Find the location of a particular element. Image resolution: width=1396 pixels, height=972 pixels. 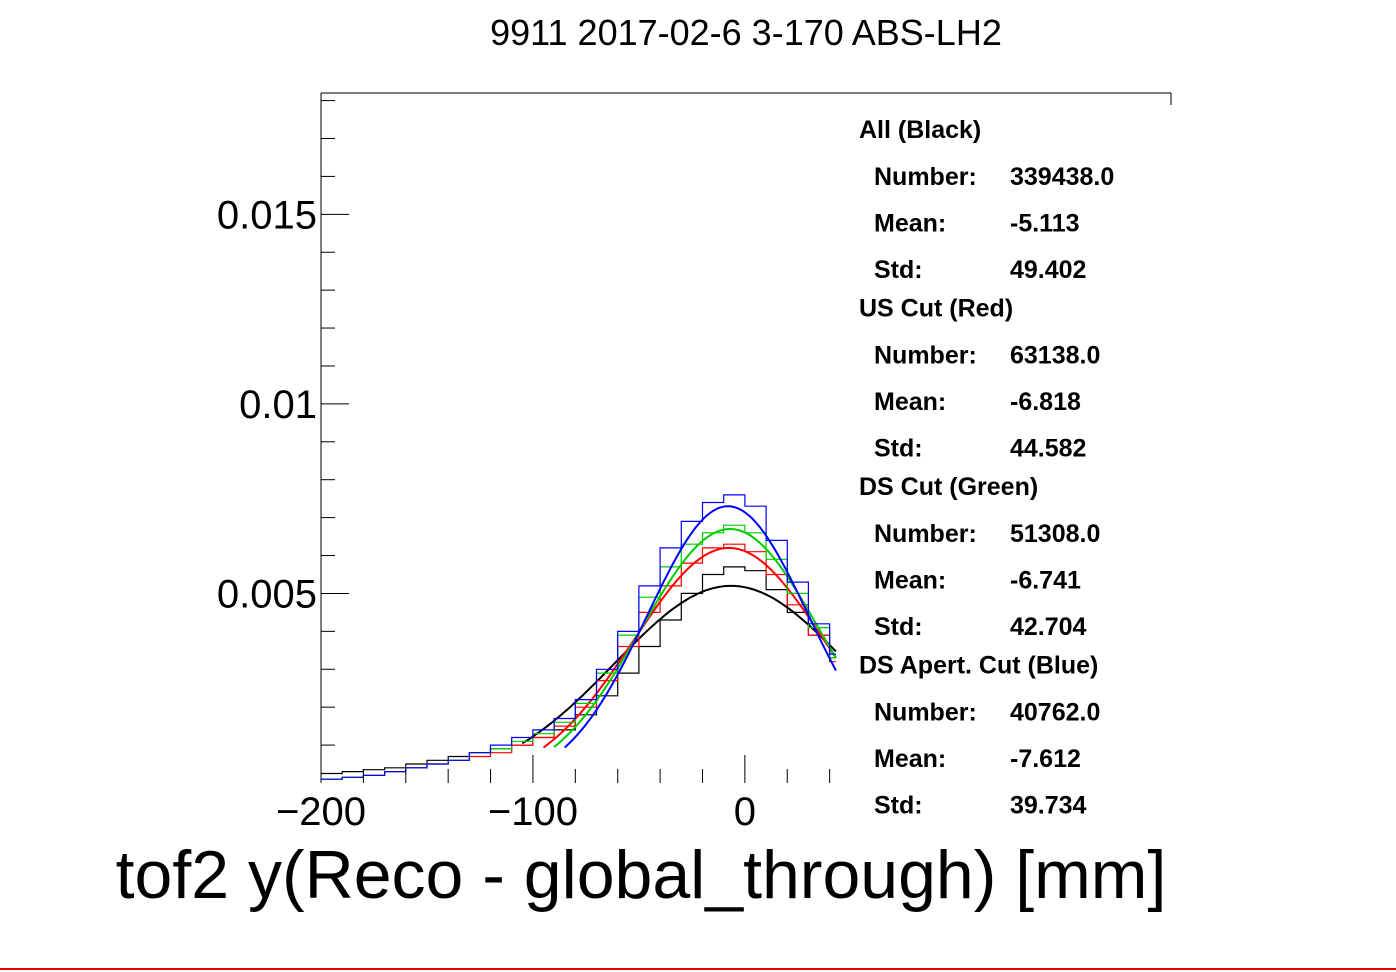

x-axis-label: tof2 y(Reco - global_through) [mm] is located at coordinates (641, 875).